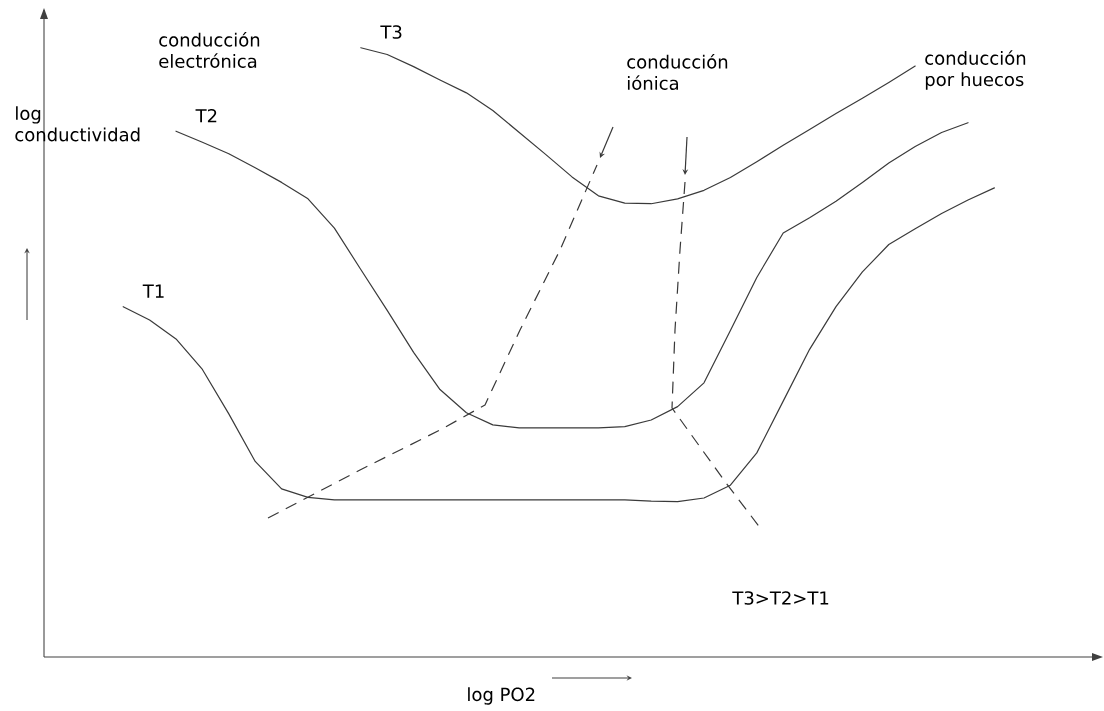 The image size is (1104, 711). What do you see at coordinates (780, 598) in the screenshot?
I see `annotation: T3>T2>T1` at bounding box center [780, 598].